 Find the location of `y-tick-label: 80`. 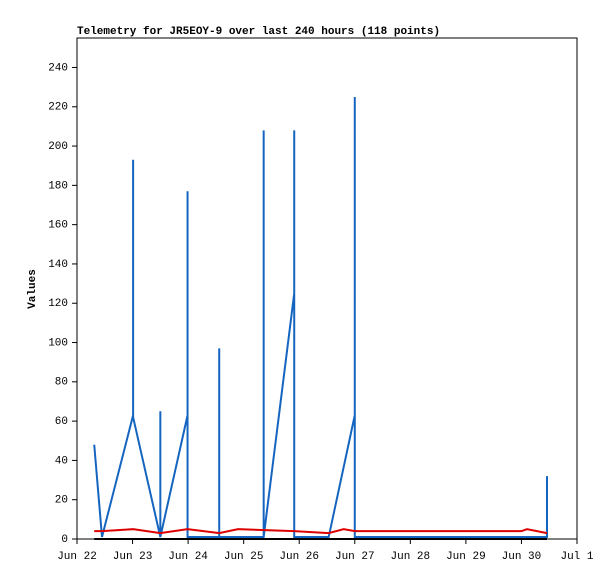

y-tick-label: 80 is located at coordinates (61, 383).